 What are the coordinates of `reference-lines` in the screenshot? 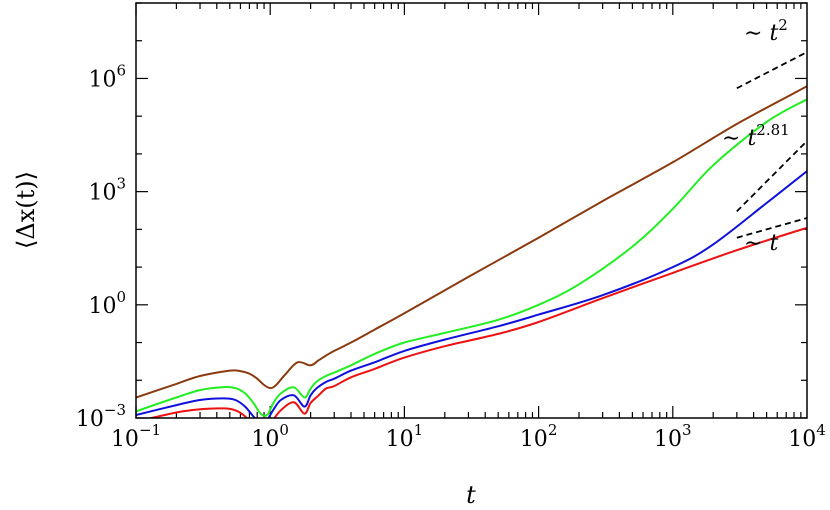 It's located at (772, 145).